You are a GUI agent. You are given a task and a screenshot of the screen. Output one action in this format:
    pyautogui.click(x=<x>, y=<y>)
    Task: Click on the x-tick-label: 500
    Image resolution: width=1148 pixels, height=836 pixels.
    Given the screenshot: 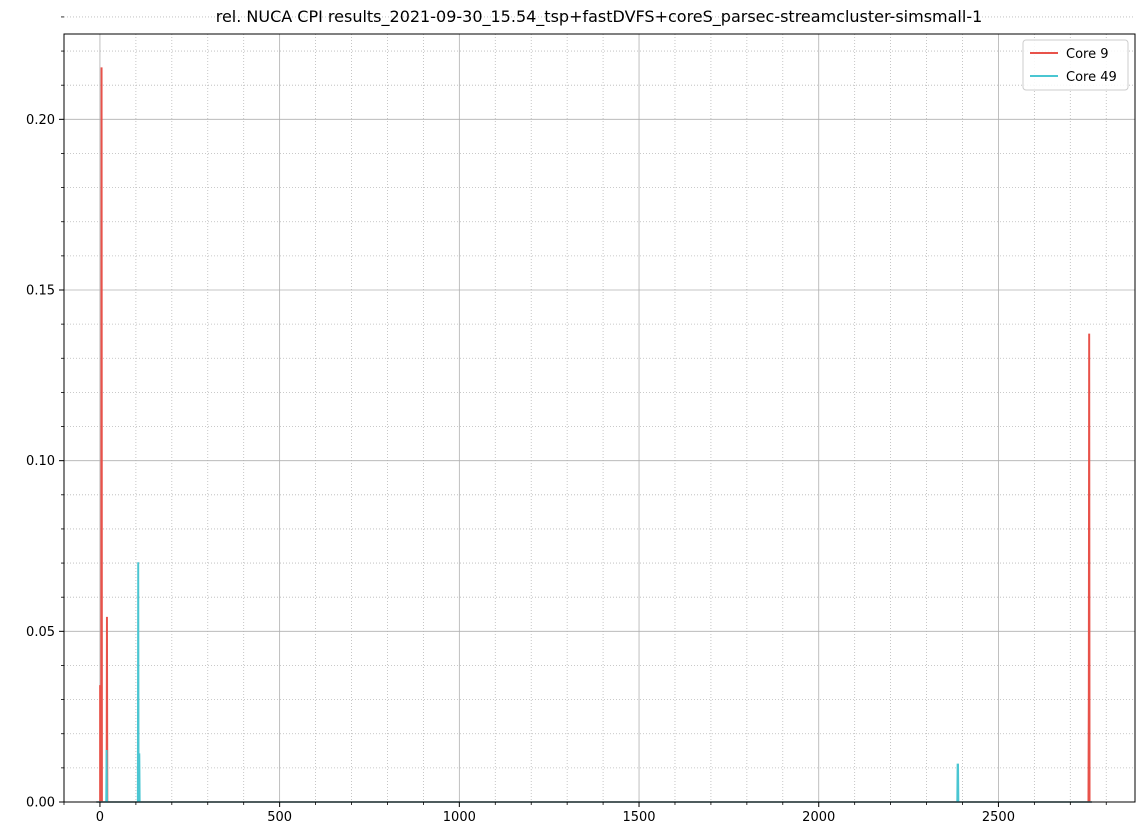 What is the action you would take?
    pyautogui.click(x=279, y=817)
    